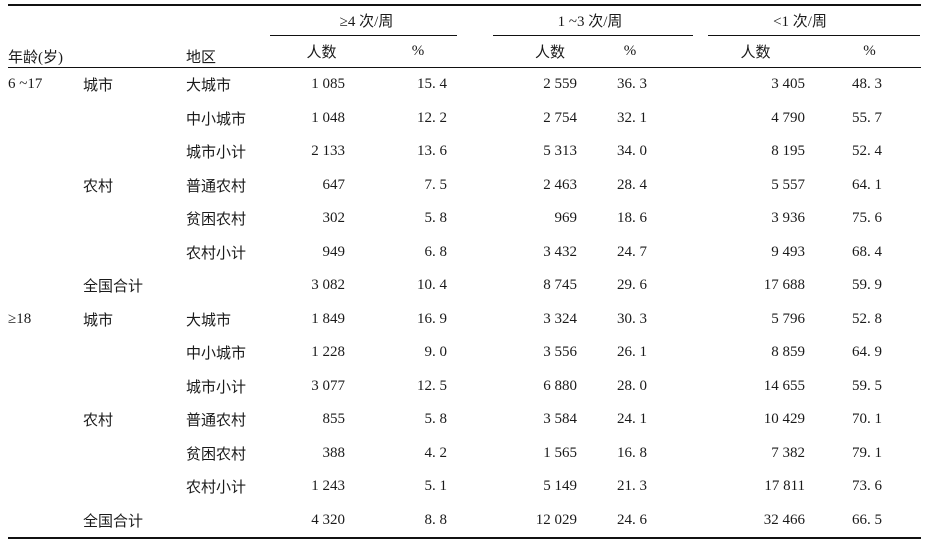 The image size is (929, 540). I want to click on cell-count-ge4: 1 085, so click(328, 84).